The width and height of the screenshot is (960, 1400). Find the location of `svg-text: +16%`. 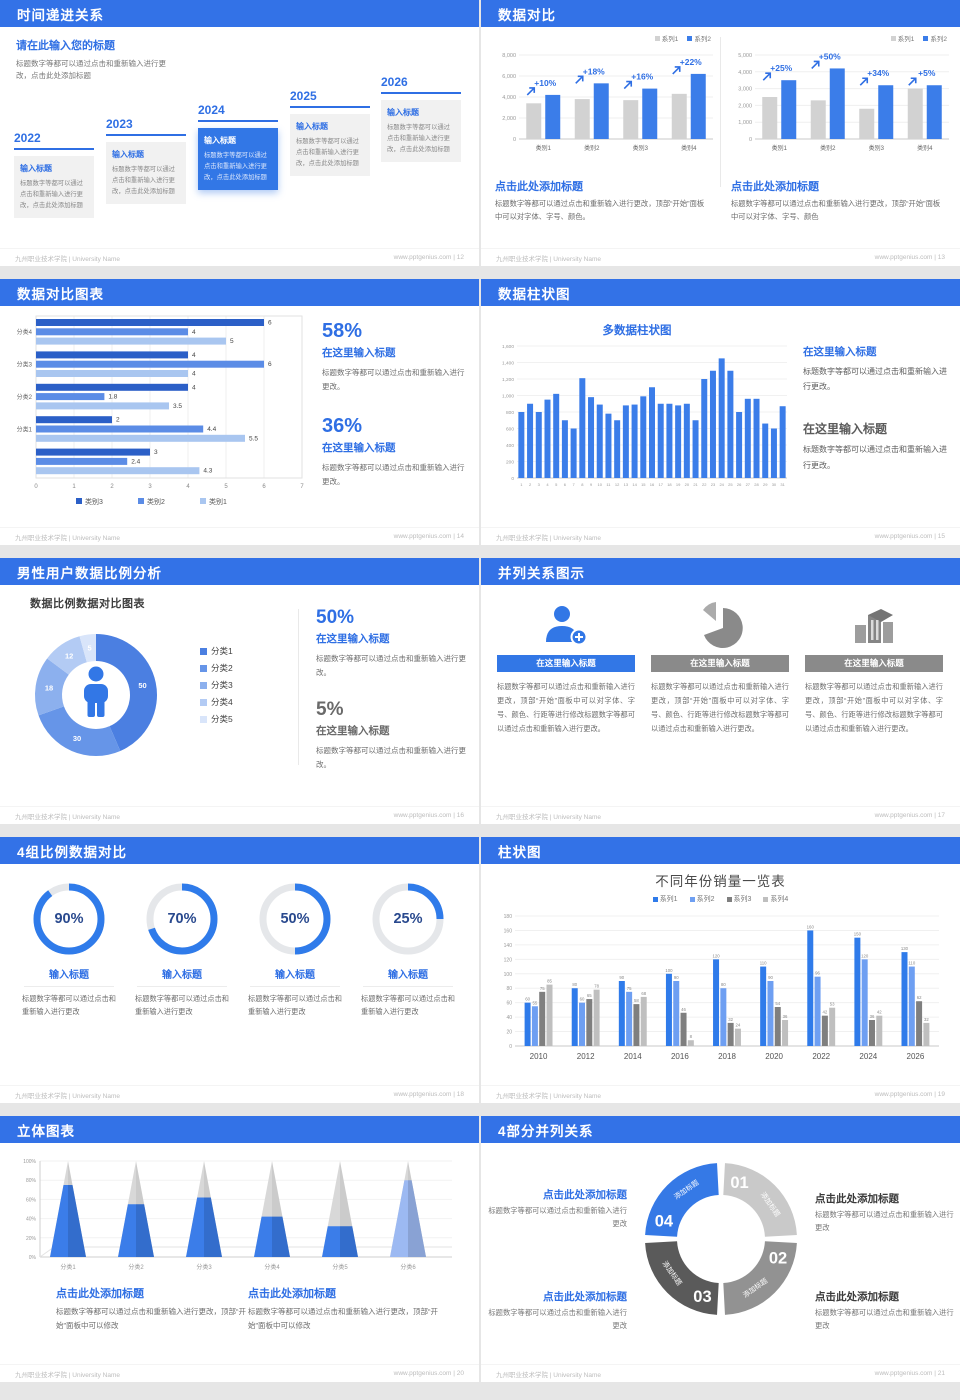

svg-text: +16% is located at coordinates (642, 77).